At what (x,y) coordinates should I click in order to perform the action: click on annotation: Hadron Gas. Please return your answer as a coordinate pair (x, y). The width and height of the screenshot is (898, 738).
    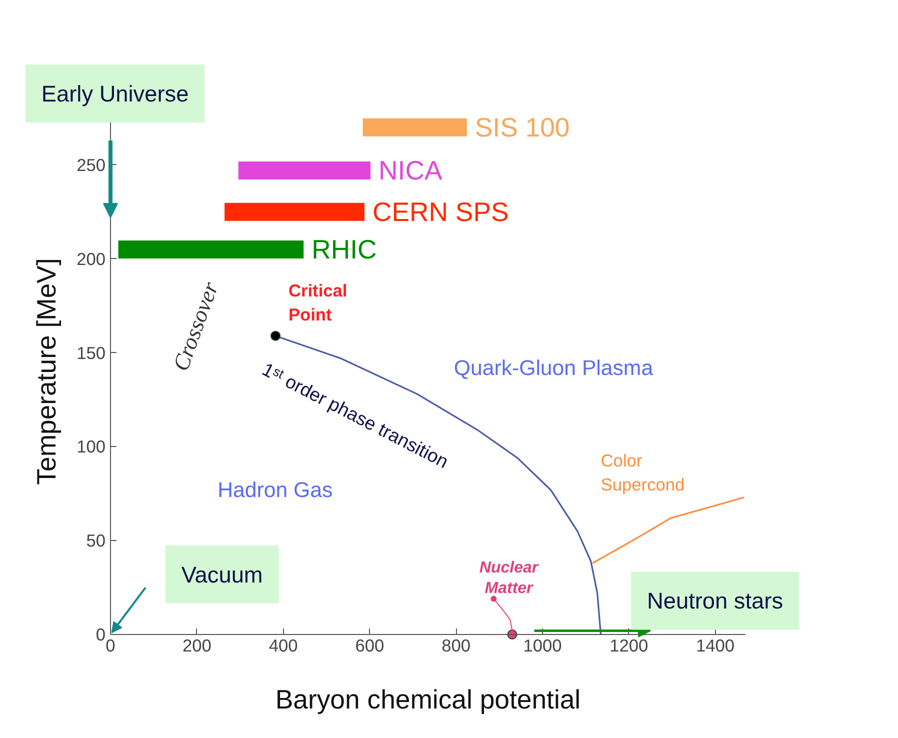
    Looking at the image, I should click on (275, 490).